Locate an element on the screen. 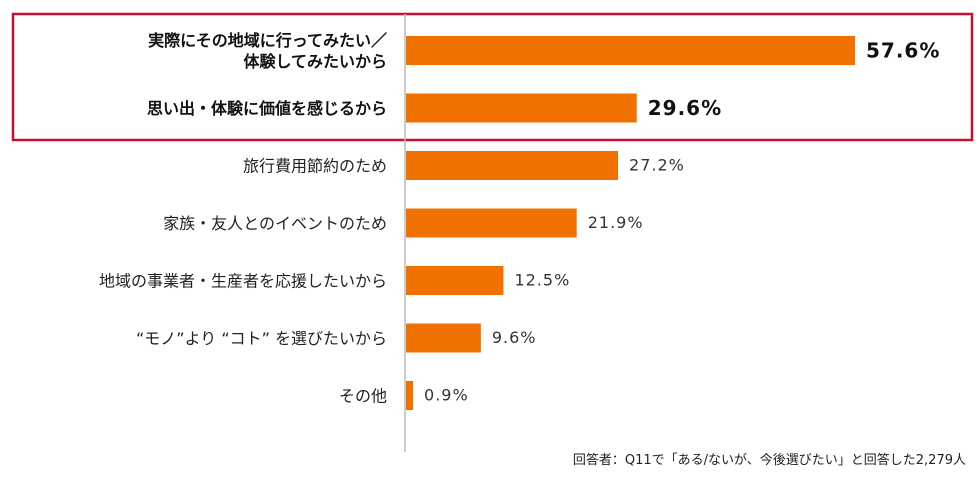  value-label-1: 29.6% is located at coordinates (685, 108).